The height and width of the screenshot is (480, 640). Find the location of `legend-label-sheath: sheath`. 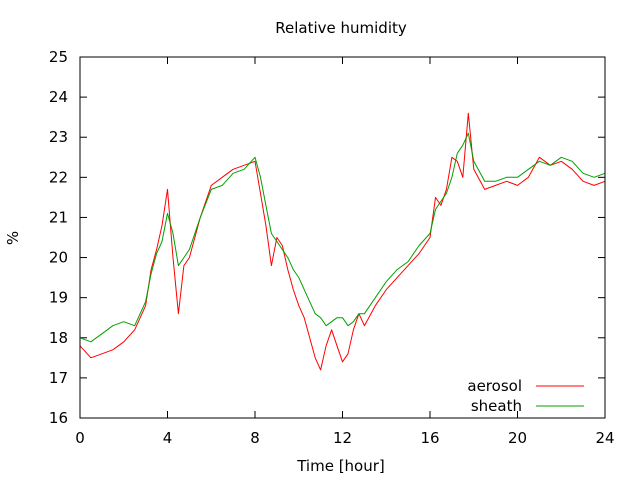

legend-label-sheath: sheath is located at coordinates (496, 406).